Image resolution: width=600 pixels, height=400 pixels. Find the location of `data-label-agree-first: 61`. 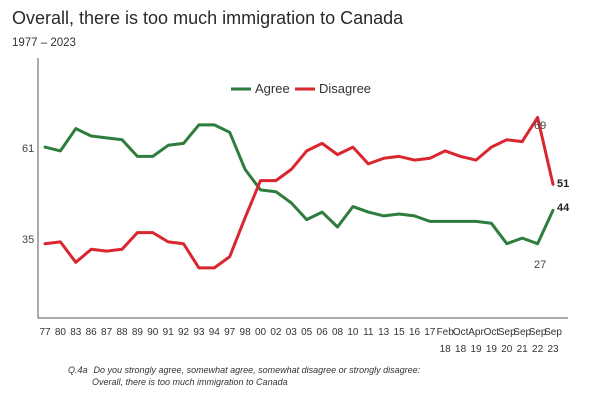

data-label-agree-first: 61 is located at coordinates (28, 149).